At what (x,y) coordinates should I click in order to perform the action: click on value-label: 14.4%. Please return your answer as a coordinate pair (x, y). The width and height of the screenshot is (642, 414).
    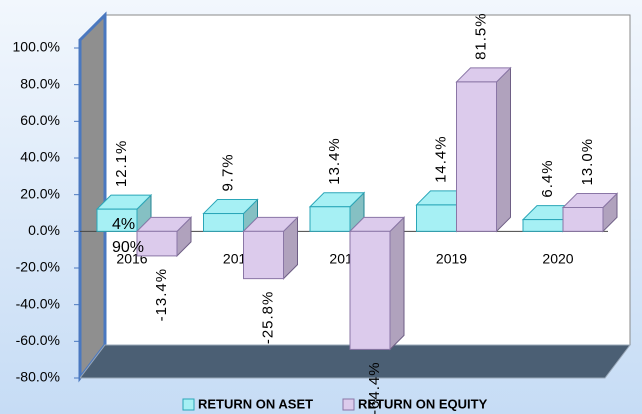
    Looking at the image, I should click on (440, 159).